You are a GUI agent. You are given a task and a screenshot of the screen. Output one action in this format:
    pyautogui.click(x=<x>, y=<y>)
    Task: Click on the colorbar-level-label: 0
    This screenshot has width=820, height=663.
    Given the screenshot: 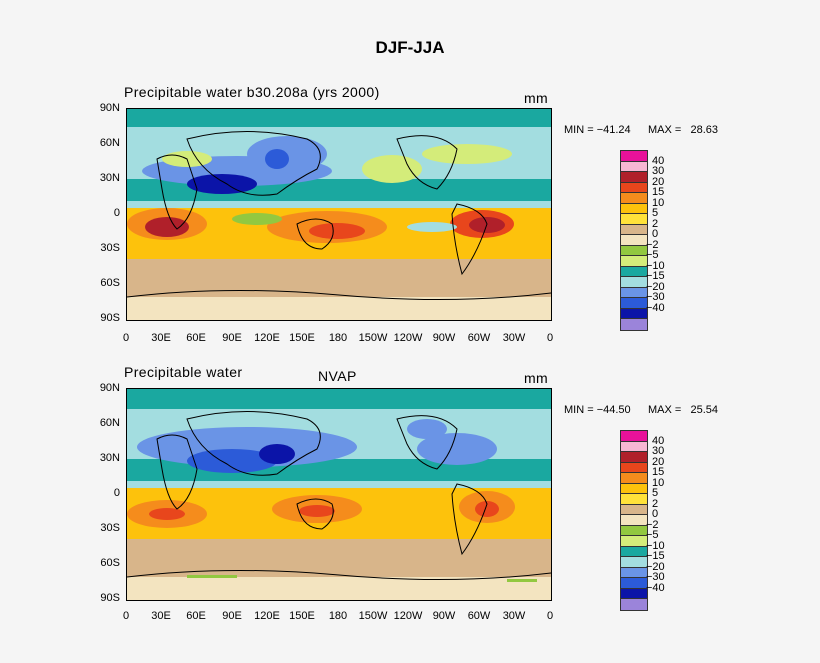 What is the action you would take?
    pyautogui.click(x=655, y=514)
    